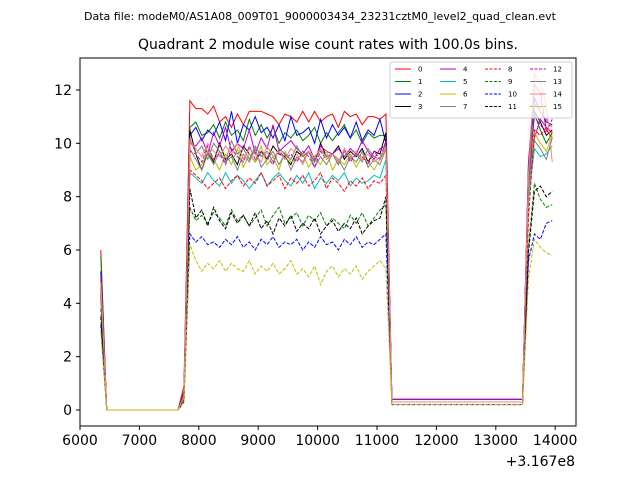 This screenshot has width=640, height=480. What do you see at coordinates (510, 70) in the screenshot?
I see `legend-label-8: 8` at bounding box center [510, 70].